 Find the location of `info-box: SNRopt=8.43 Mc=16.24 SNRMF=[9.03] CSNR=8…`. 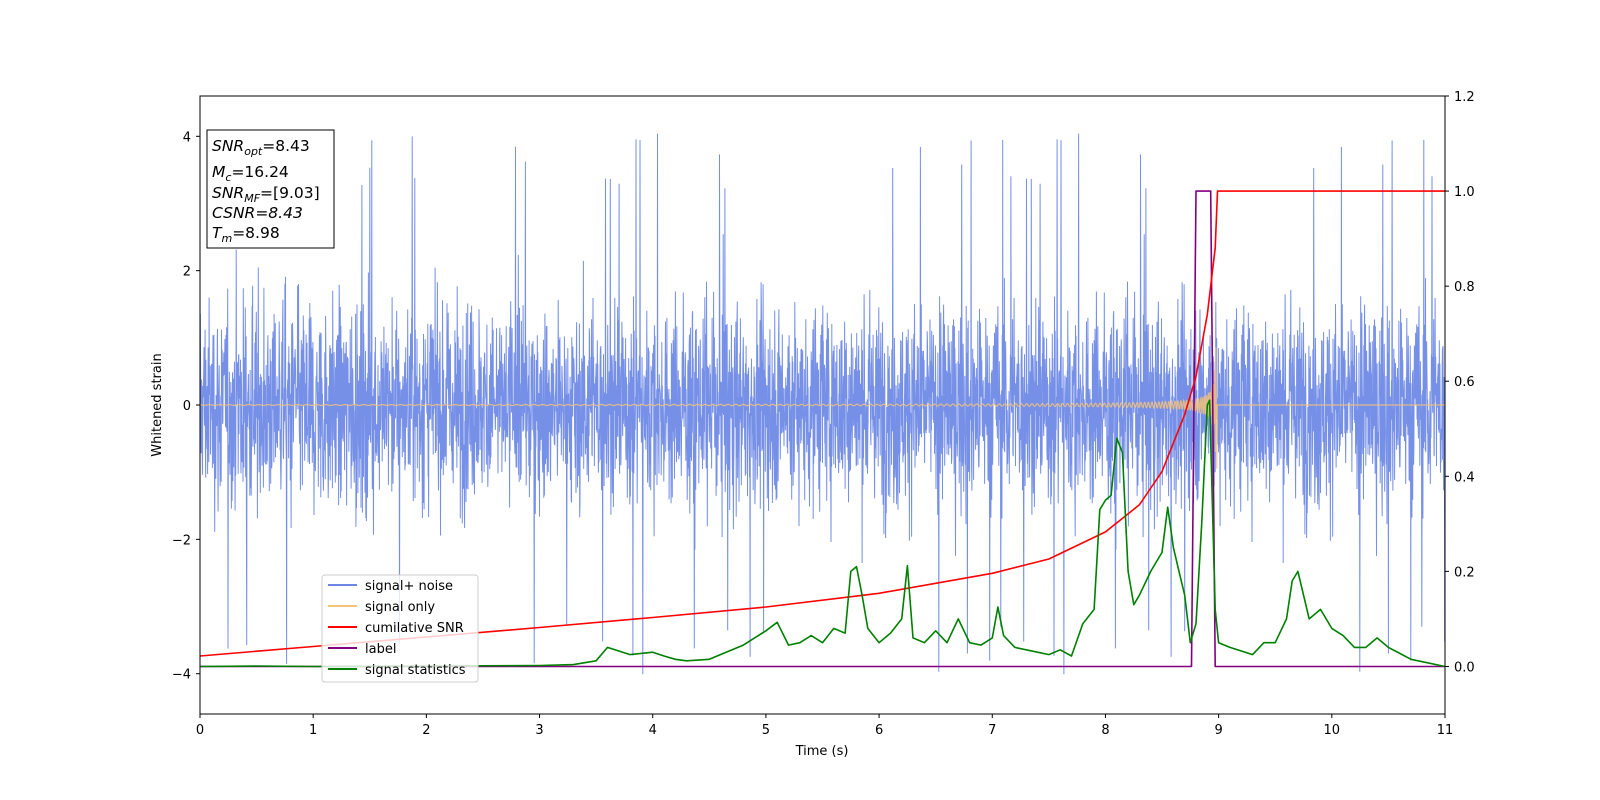

info-box: SNRopt=8.43 Mc=16.24 SNRMF=[9.03] CSNR=8… is located at coordinates (270, 189).